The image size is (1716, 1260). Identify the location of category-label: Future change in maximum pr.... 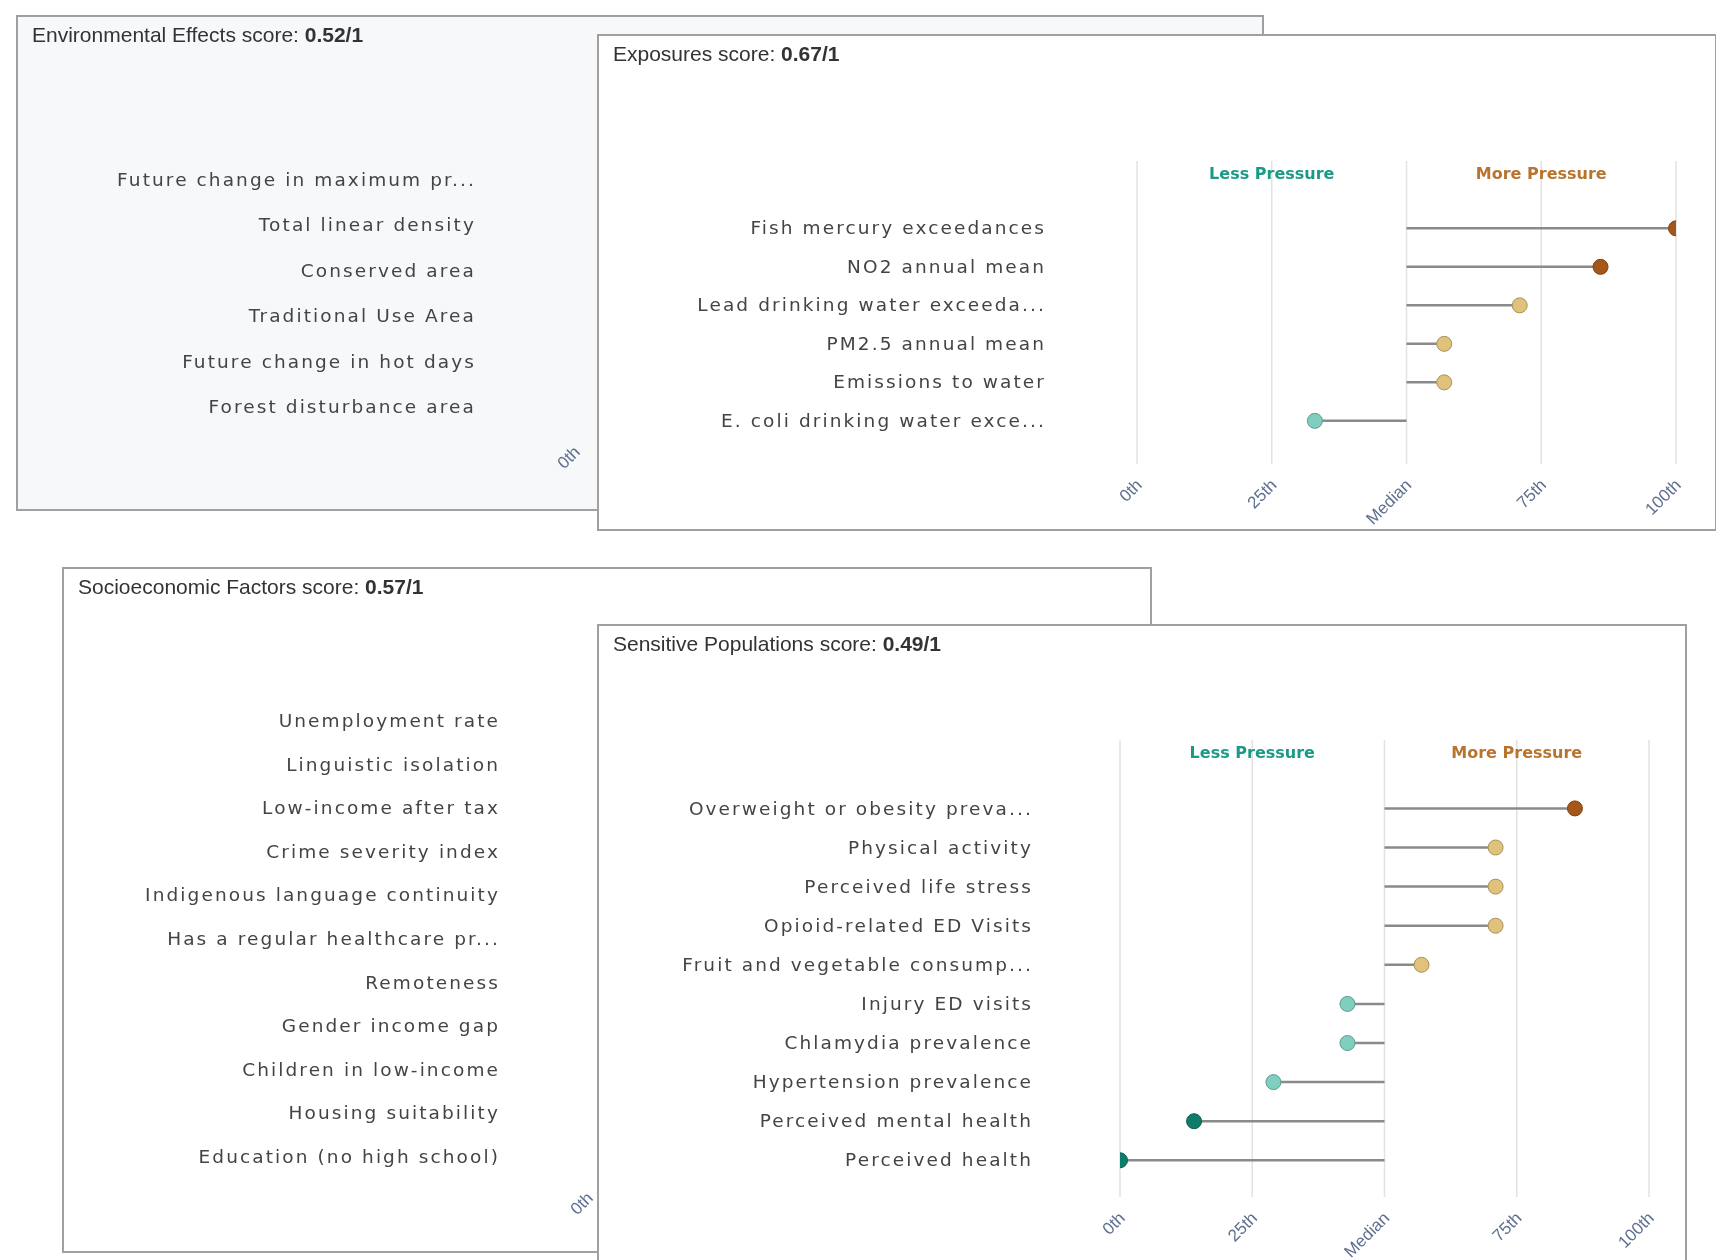
(296, 179).